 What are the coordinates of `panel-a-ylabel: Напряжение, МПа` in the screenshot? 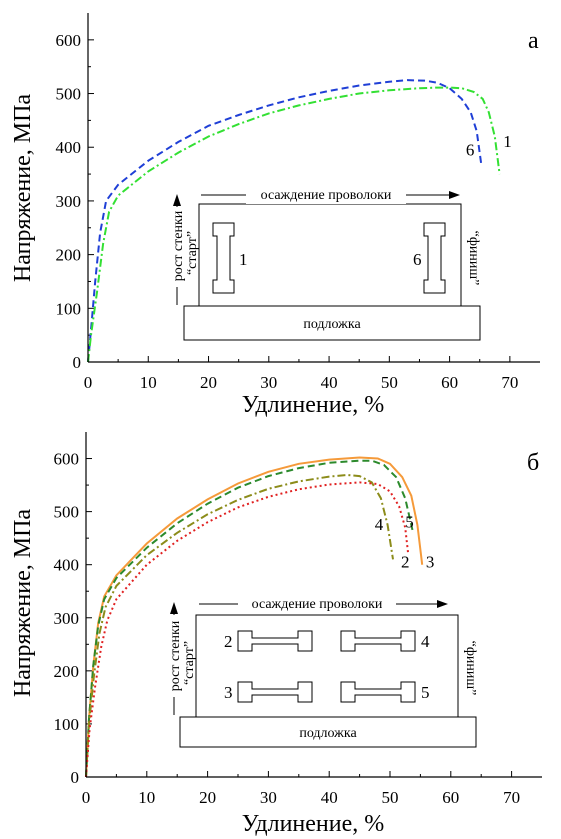 It's located at (23, 188).